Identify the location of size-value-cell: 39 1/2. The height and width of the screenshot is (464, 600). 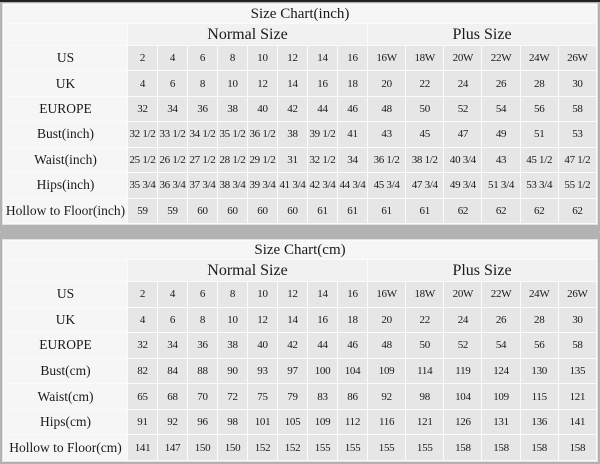
(322, 134).